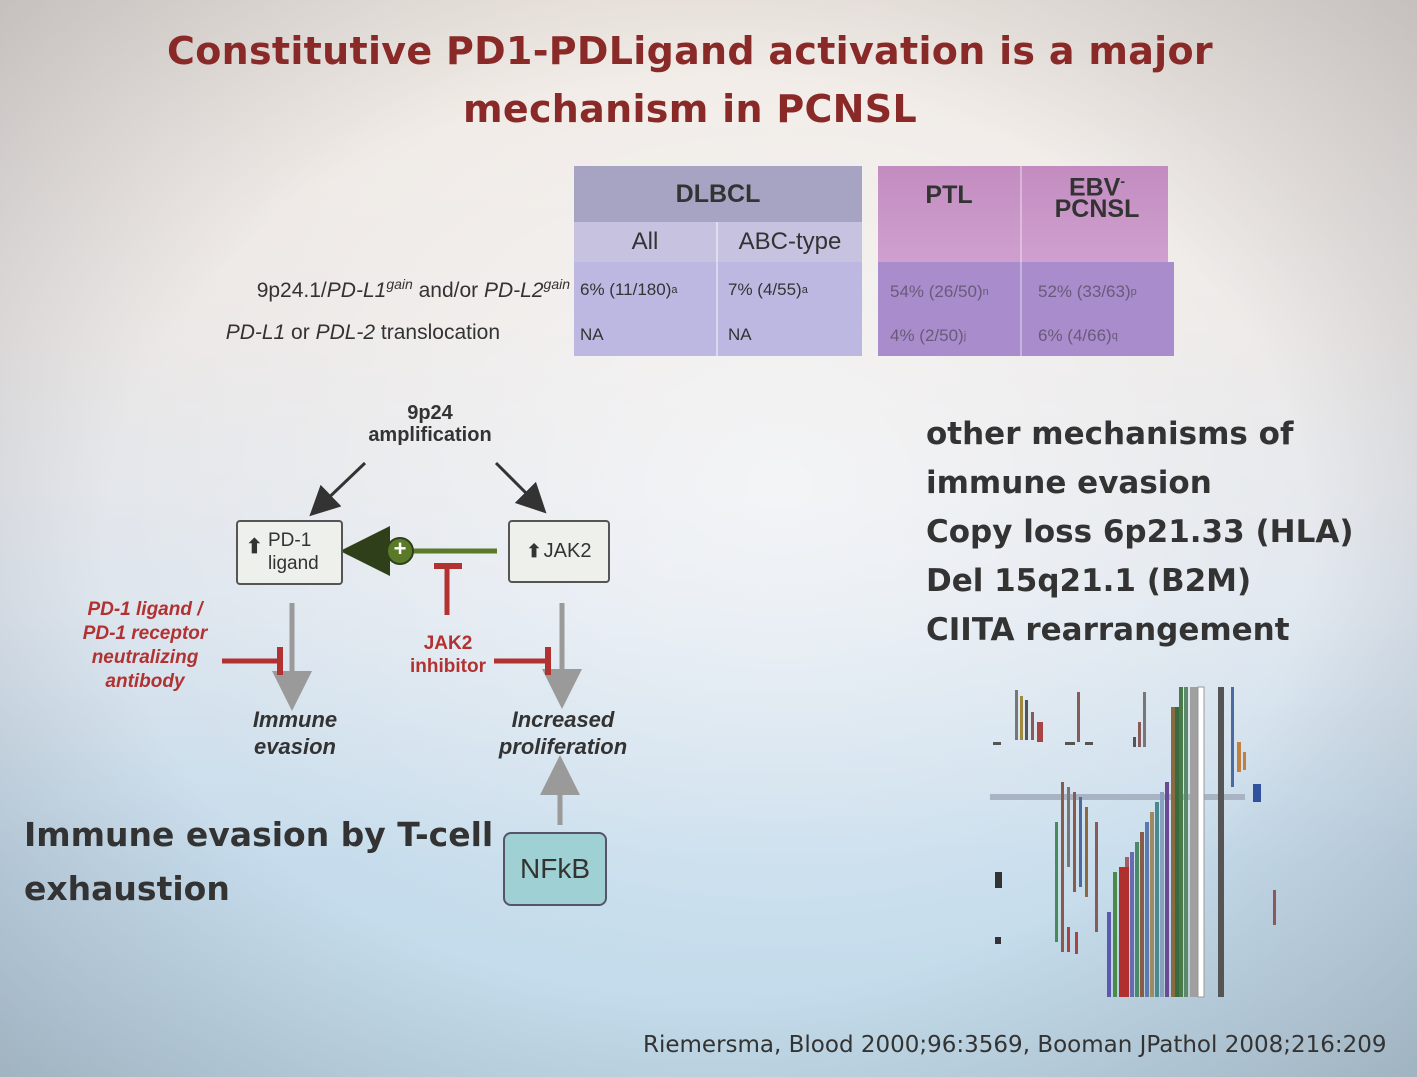 The width and height of the screenshot is (1417, 1077). I want to click on cell-gain-all-value: 6% (11/180), so click(626, 289).